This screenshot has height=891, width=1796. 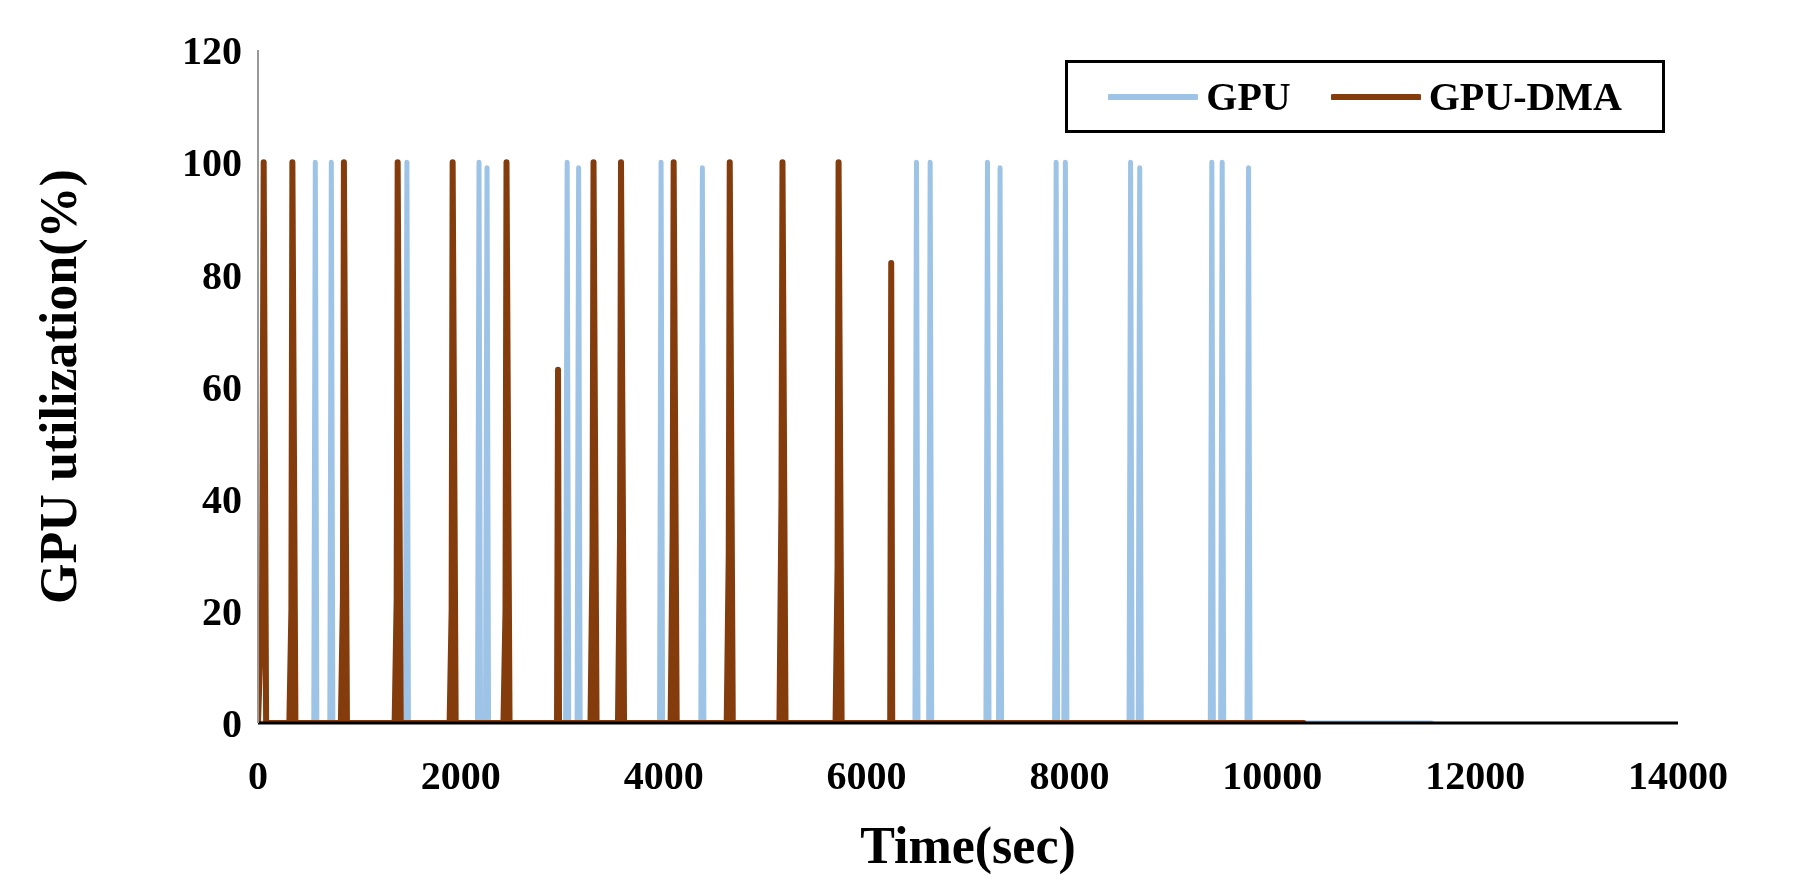 I want to click on y-axis-title: GPU utilization(%), so click(x=59, y=386).